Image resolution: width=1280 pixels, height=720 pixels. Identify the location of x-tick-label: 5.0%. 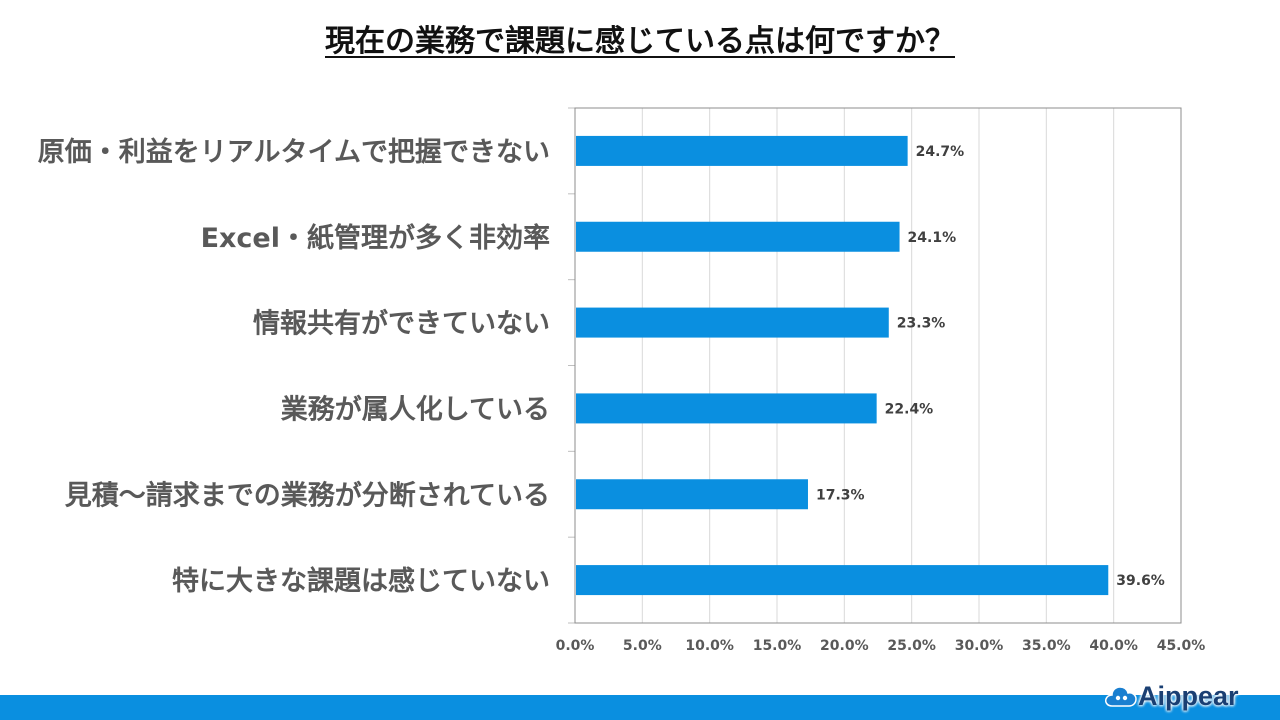
(642, 646).